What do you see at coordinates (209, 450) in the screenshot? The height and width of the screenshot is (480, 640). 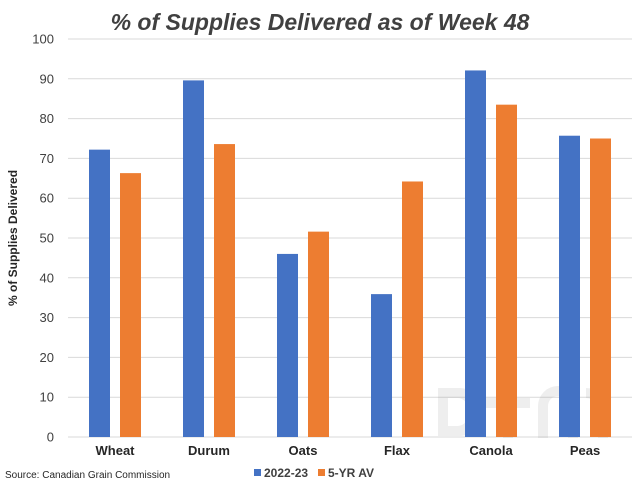 I see `x-category-label: Durum` at bounding box center [209, 450].